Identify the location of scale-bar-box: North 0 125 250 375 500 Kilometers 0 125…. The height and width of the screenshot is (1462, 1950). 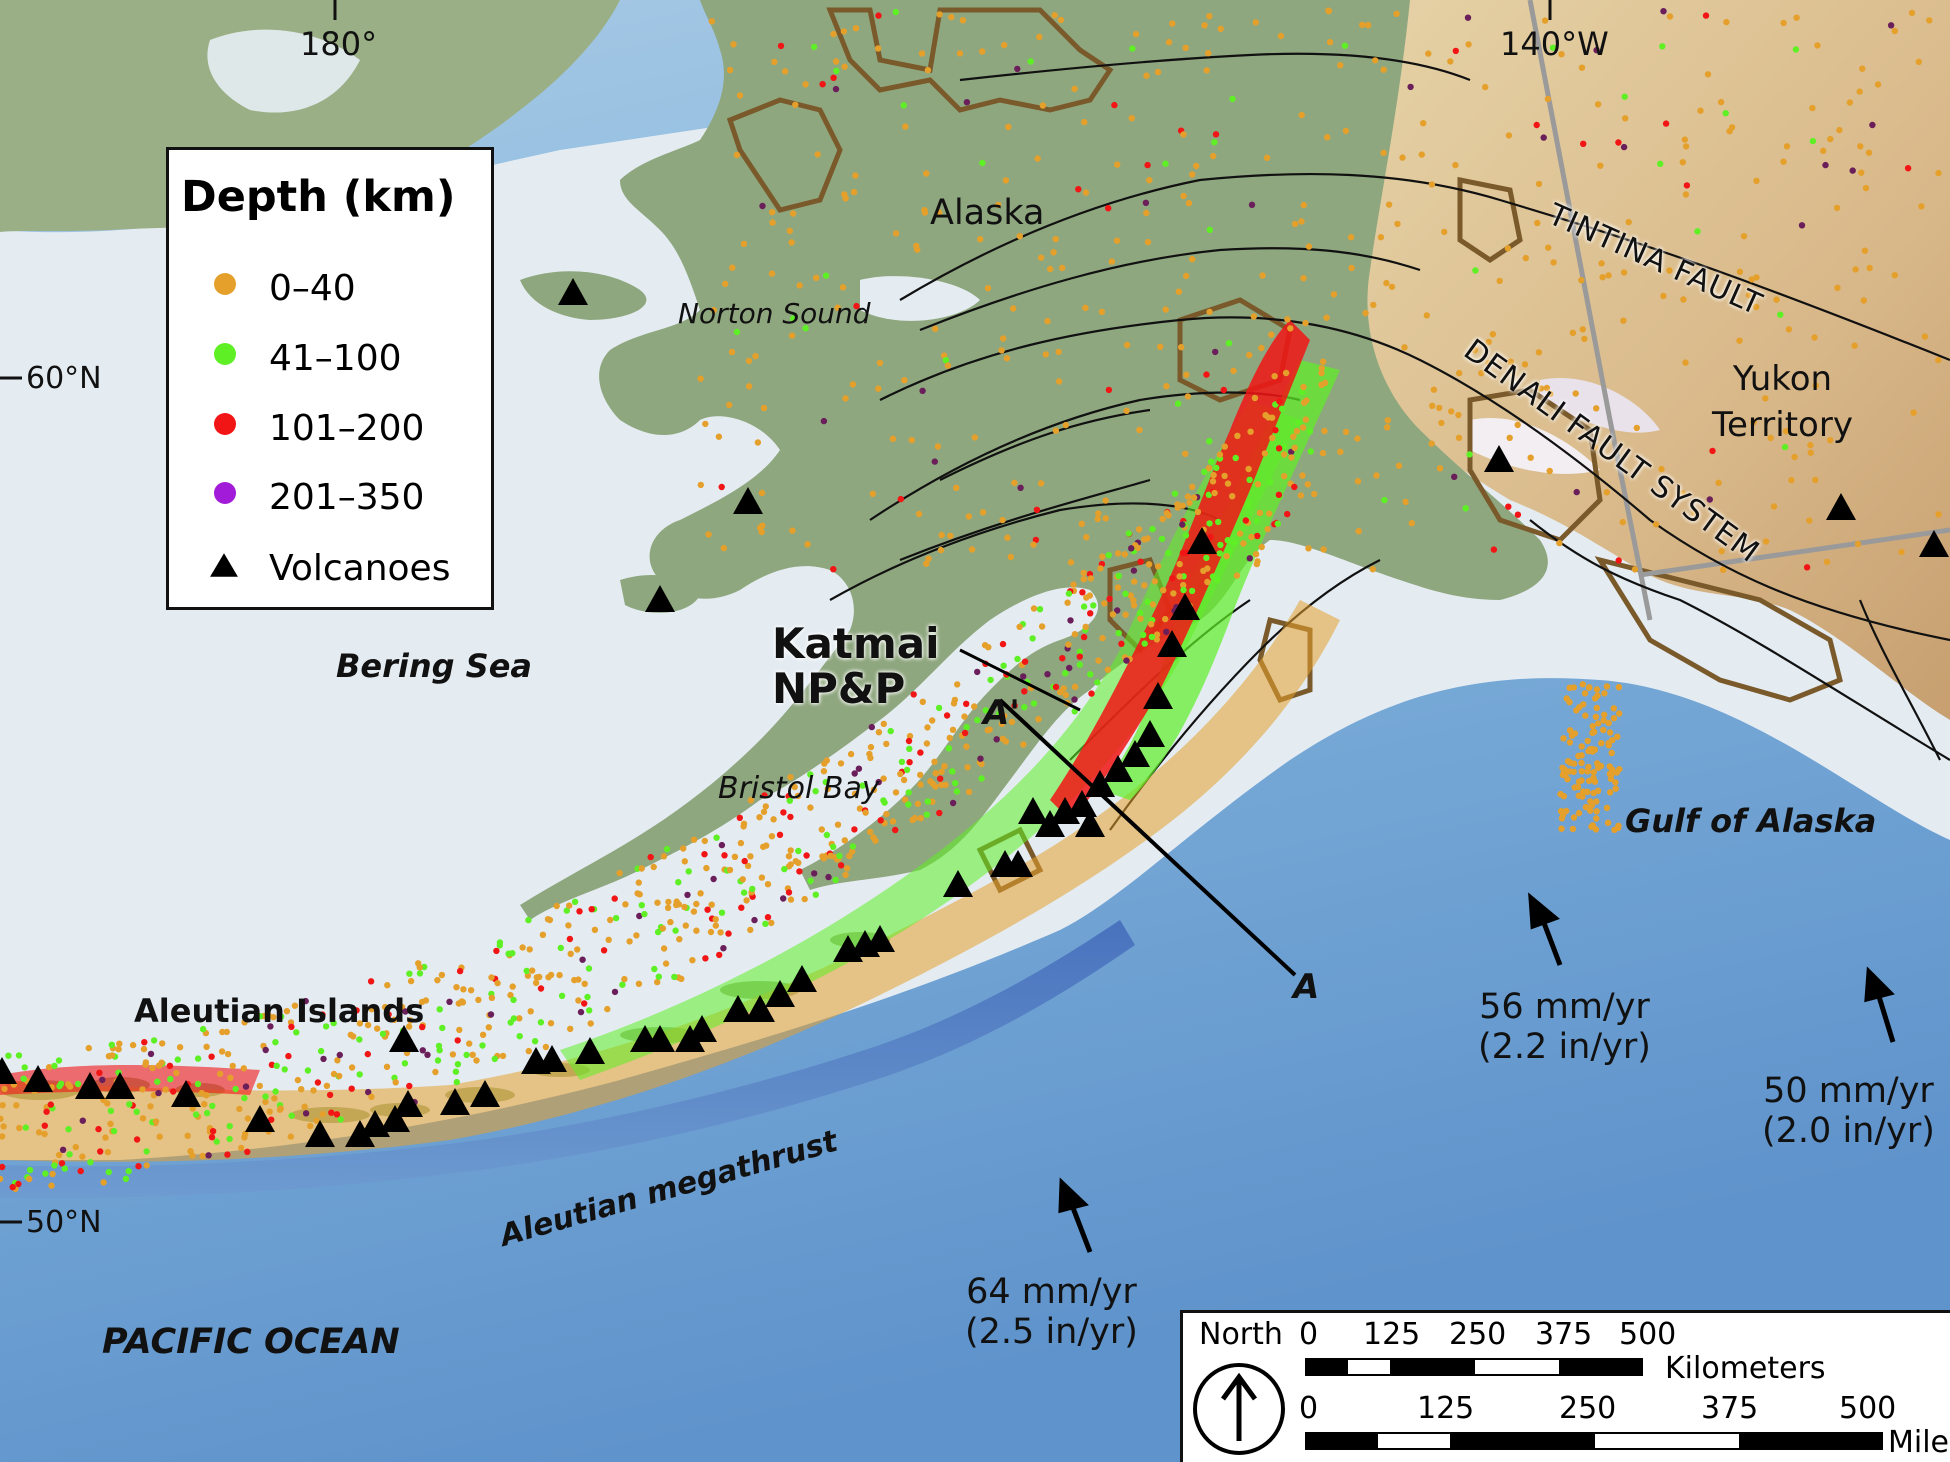
(1565, 1386).